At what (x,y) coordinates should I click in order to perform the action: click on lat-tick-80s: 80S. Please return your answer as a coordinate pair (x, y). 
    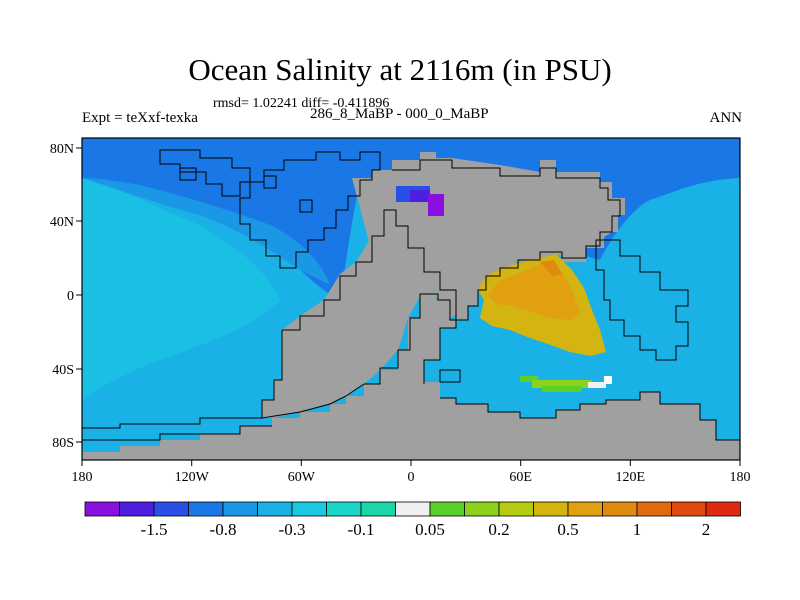
    Looking at the image, I should click on (63, 443).